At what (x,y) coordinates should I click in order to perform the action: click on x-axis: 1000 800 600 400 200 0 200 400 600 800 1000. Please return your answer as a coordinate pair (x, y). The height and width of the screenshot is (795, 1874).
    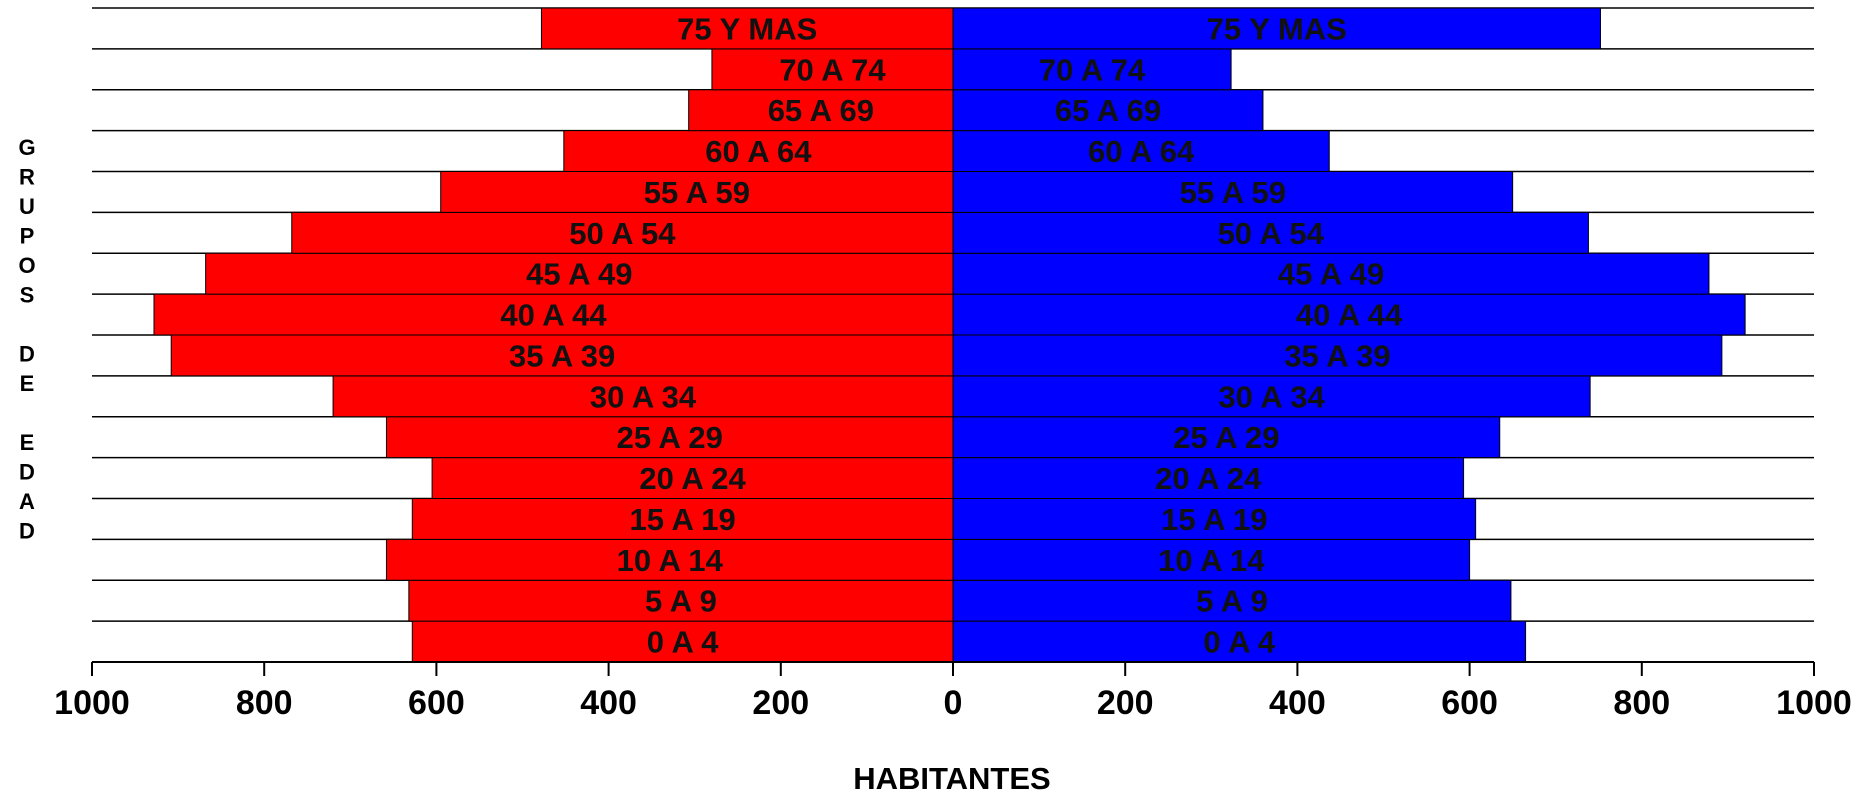
    Looking at the image, I should click on (953, 691).